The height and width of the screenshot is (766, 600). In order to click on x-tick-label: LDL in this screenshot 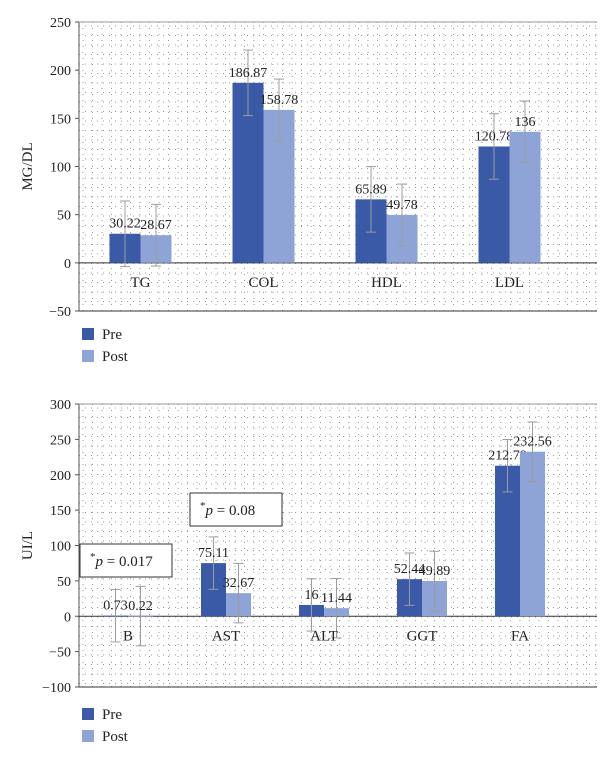, I will do `click(509, 283)`.